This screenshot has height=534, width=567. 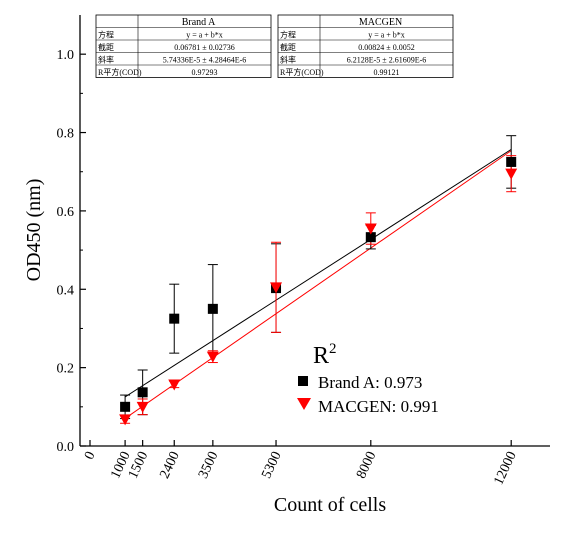 What do you see at coordinates (205, 60) in the screenshot?
I see `fit-table-value: 5.74336E-5 ± 4.28464E-6` at bounding box center [205, 60].